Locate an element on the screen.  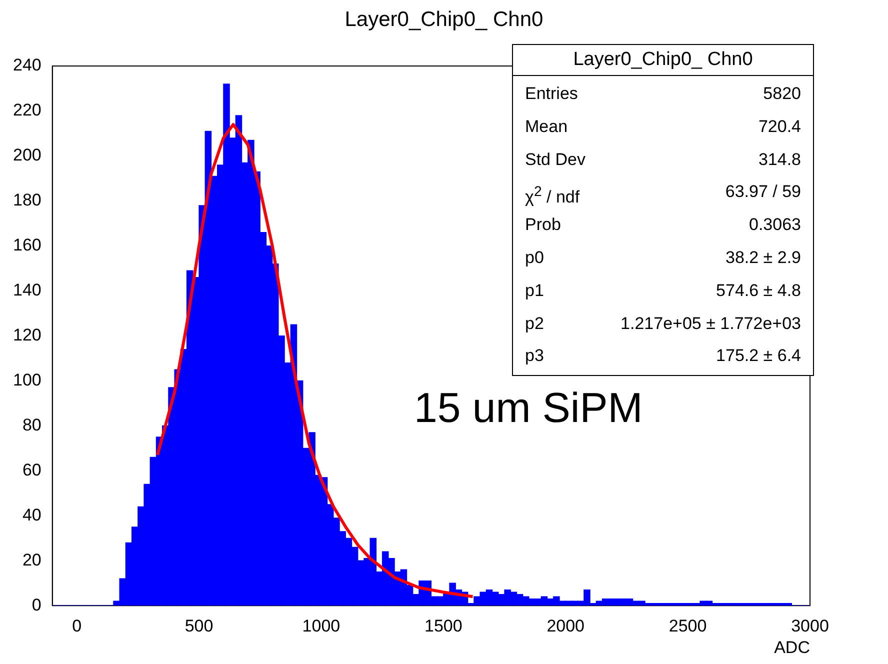
y-tick-label: 100 is located at coordinates (27, 380).